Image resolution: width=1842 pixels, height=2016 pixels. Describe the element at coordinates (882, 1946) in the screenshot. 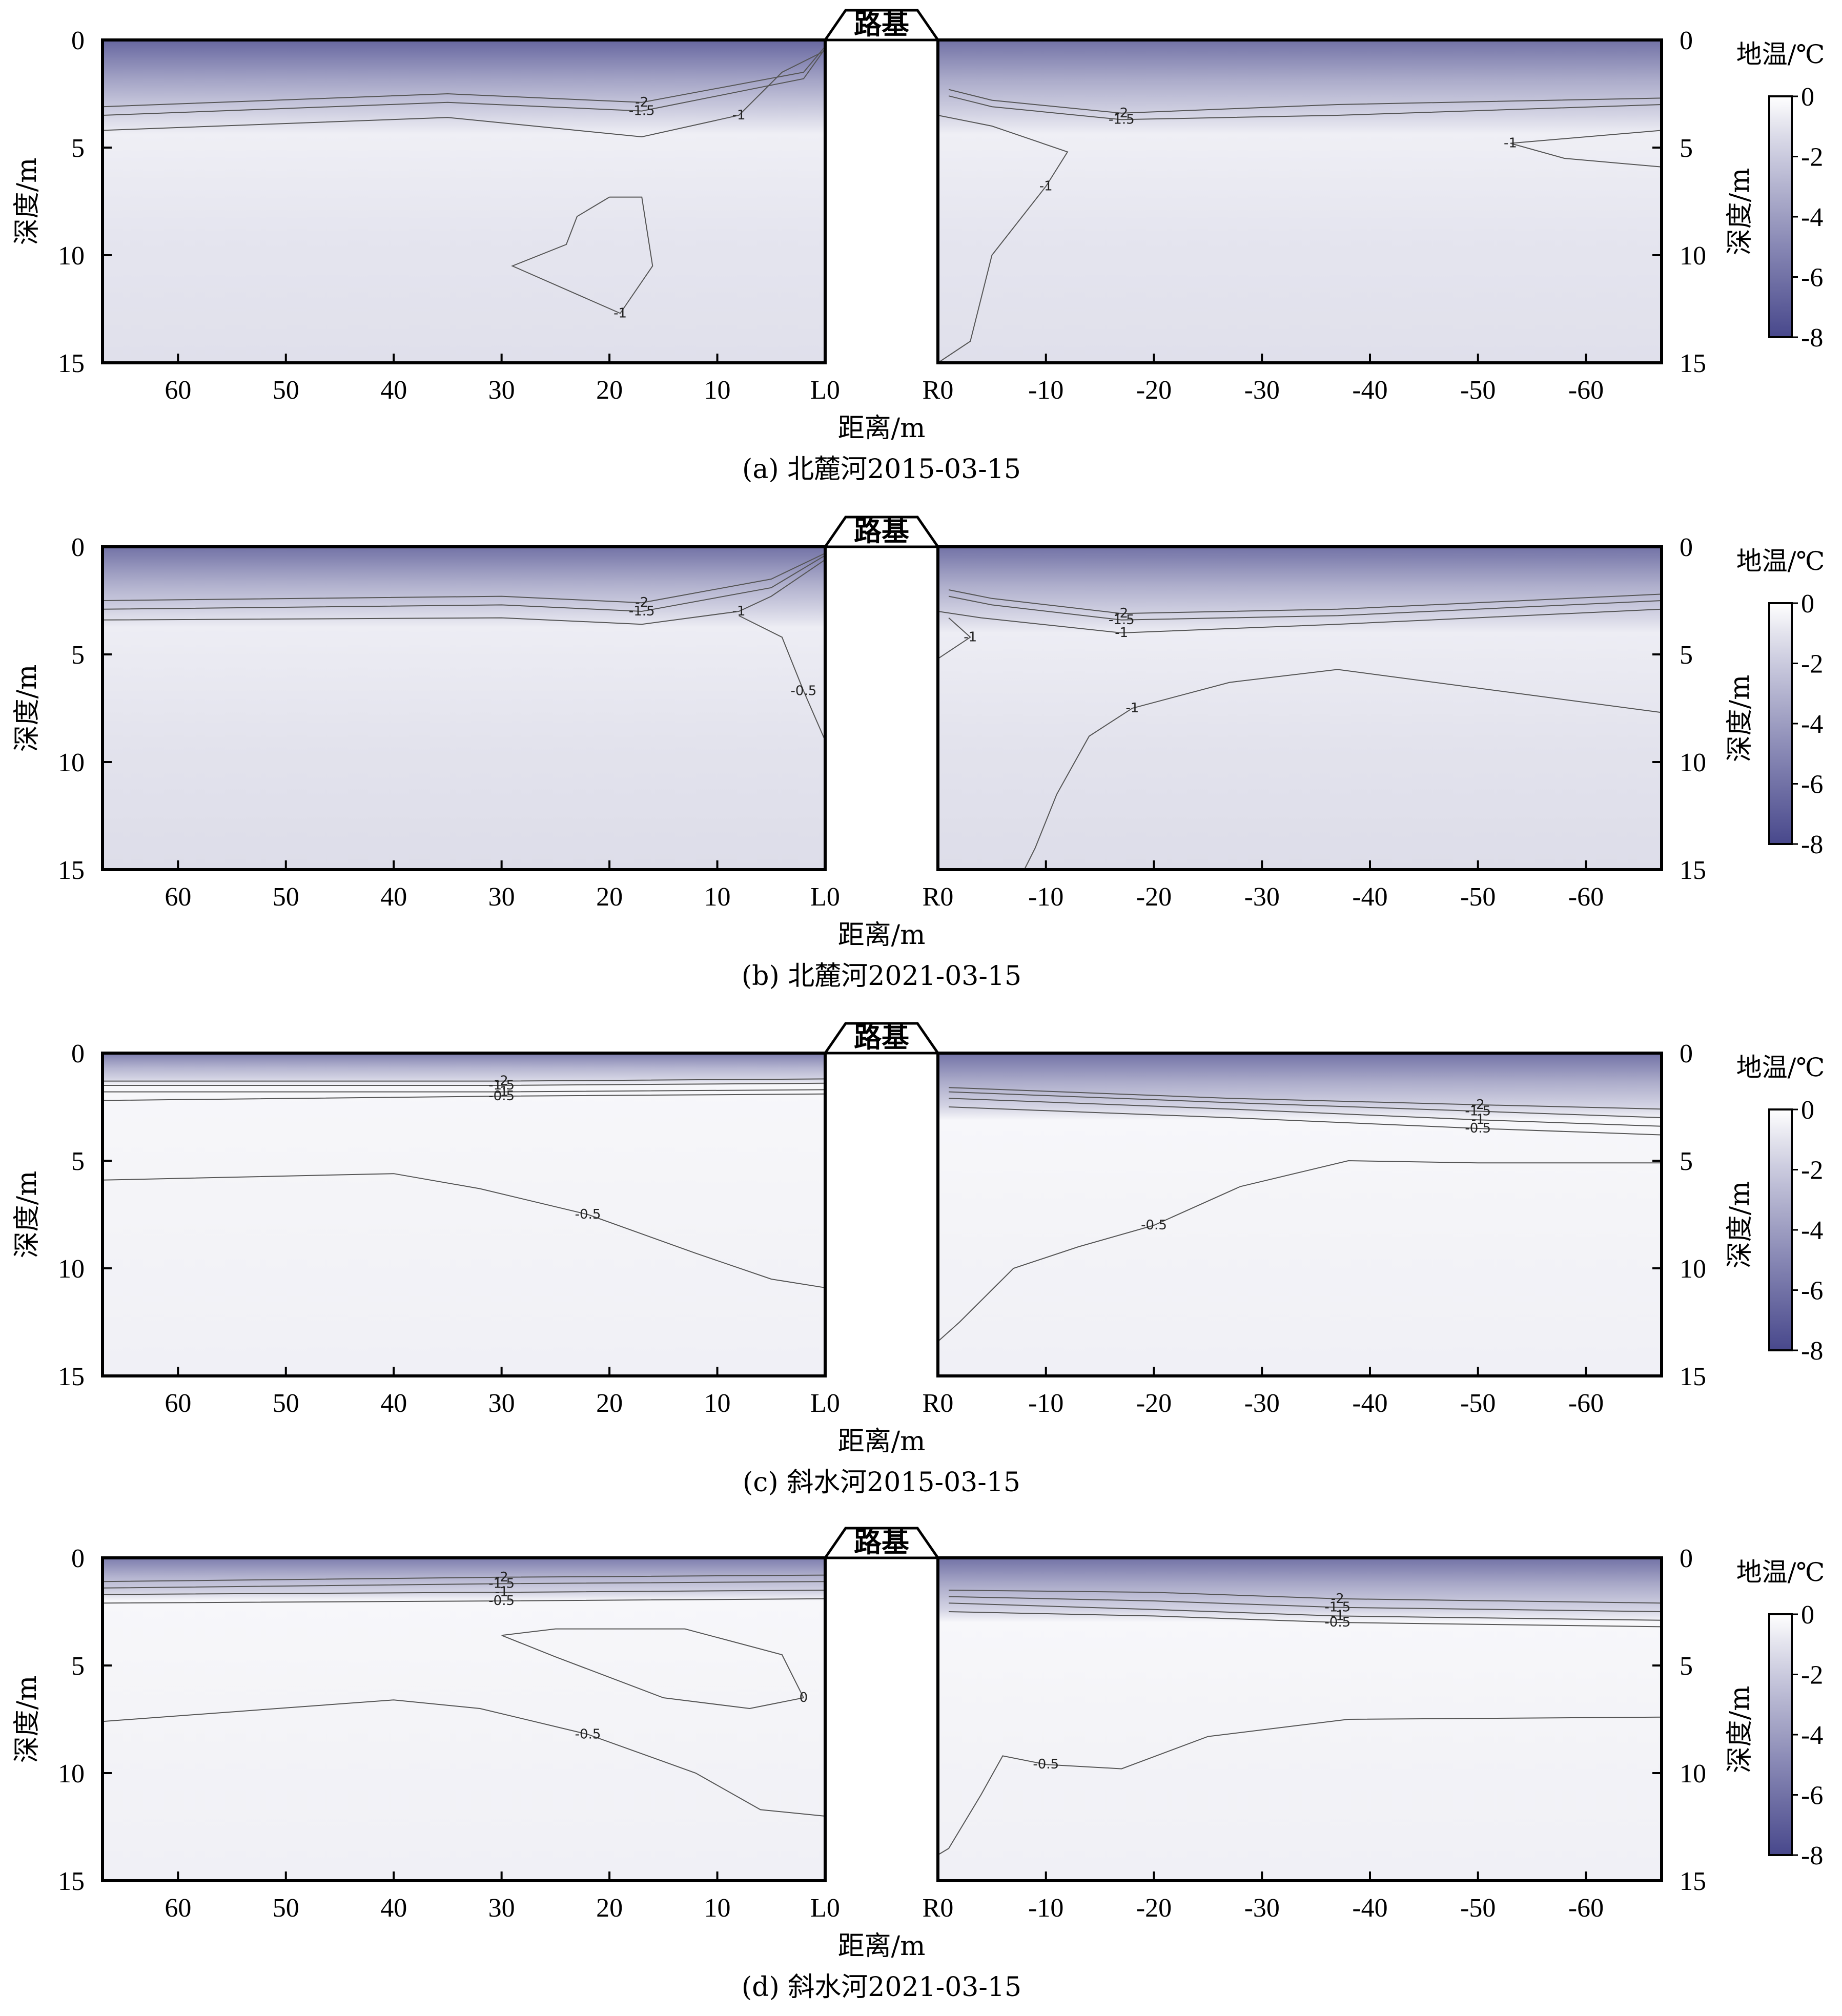

I see `x-axis-title: 距离/m` at that location.